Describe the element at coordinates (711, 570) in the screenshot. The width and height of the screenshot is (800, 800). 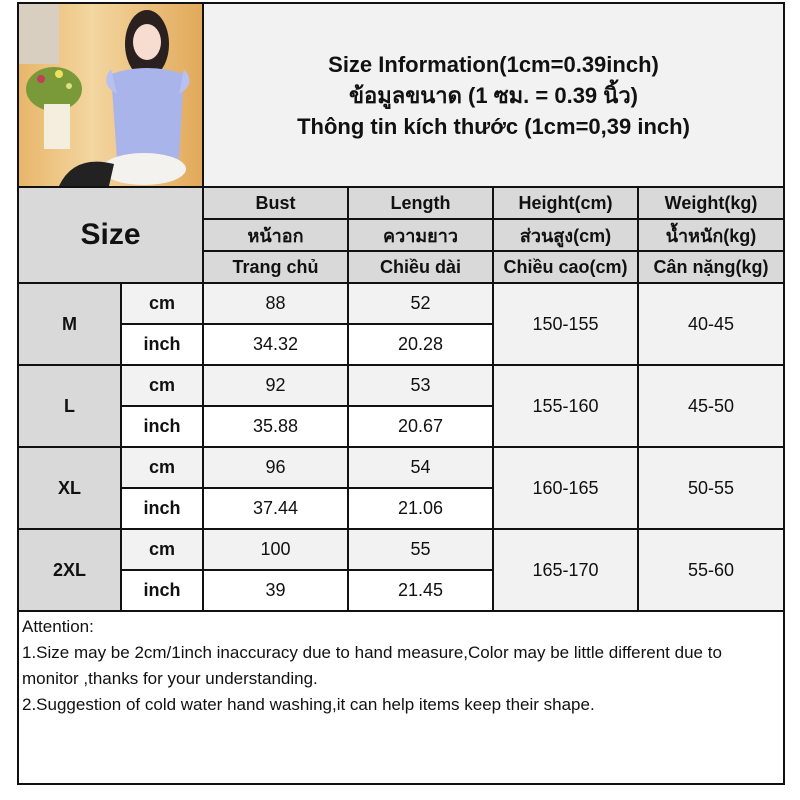
I see `weight-range: 55-60` at that location.